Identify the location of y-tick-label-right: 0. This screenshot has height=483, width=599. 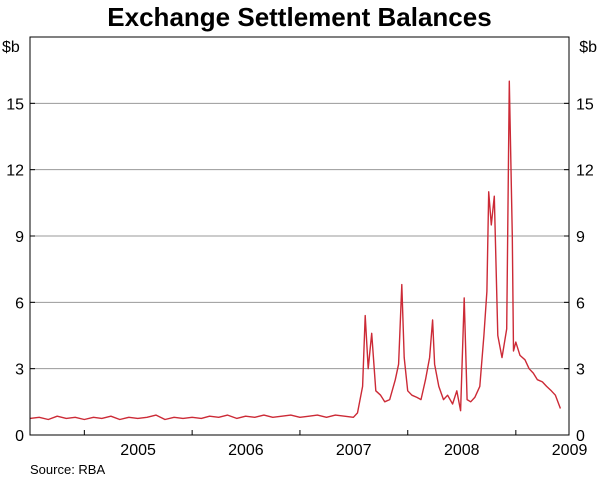
(580, 436).